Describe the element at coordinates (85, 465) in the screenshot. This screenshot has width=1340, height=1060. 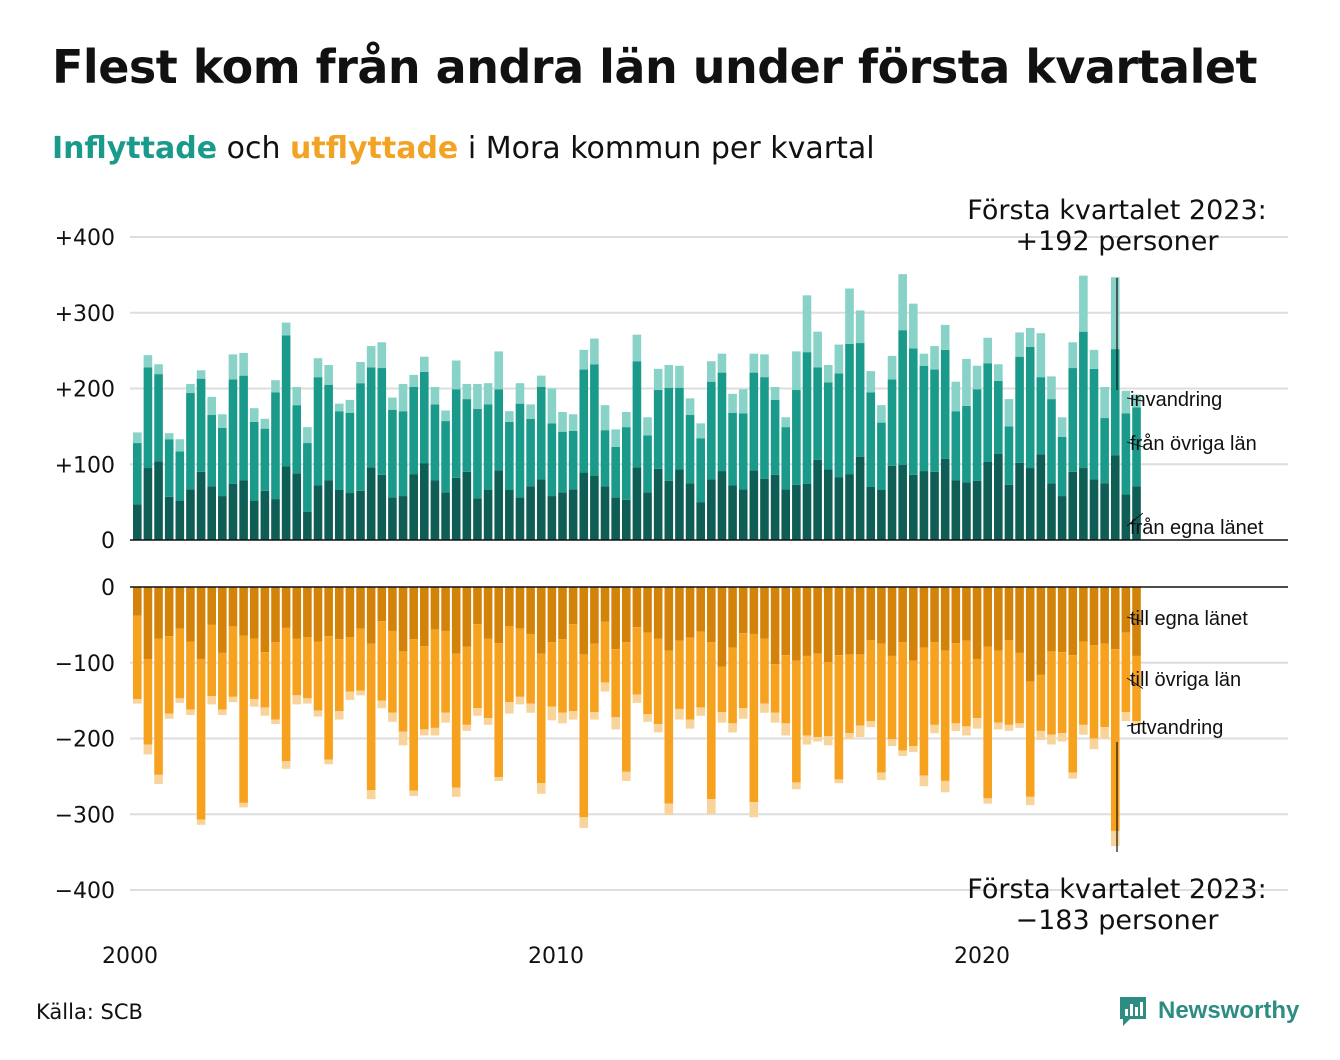
I see `y-tick-label: +100` at that location.